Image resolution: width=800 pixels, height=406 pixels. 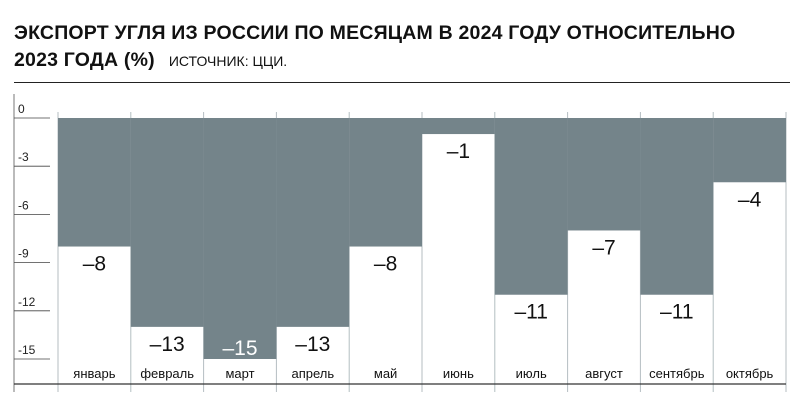 I want to click on bar-июль, so click(x=531, y=206).